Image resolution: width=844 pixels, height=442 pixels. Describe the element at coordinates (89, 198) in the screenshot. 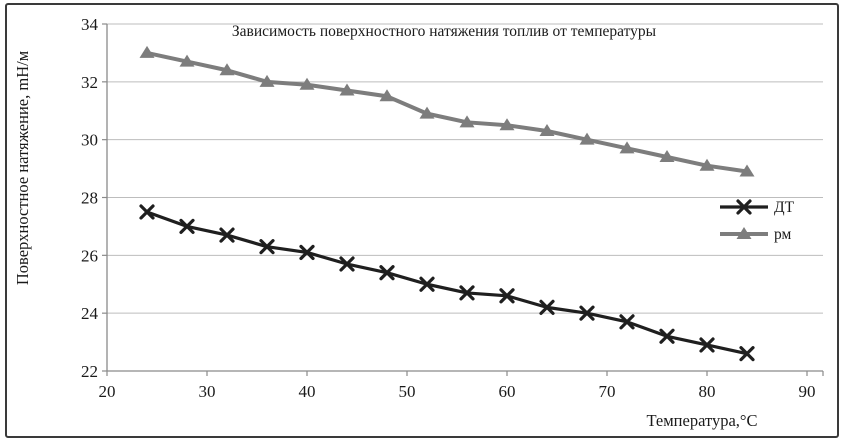

I see `y-tick-label: 28` at that location.